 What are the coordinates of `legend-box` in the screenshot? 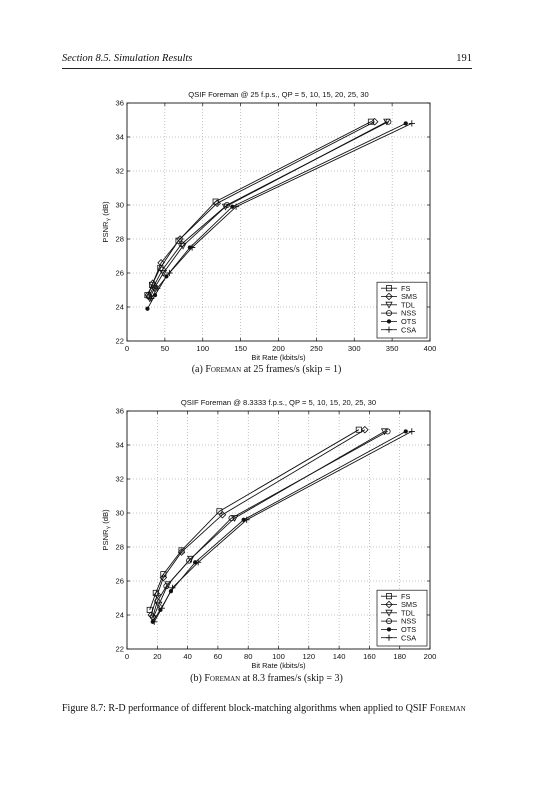 It's located at (402, 618).